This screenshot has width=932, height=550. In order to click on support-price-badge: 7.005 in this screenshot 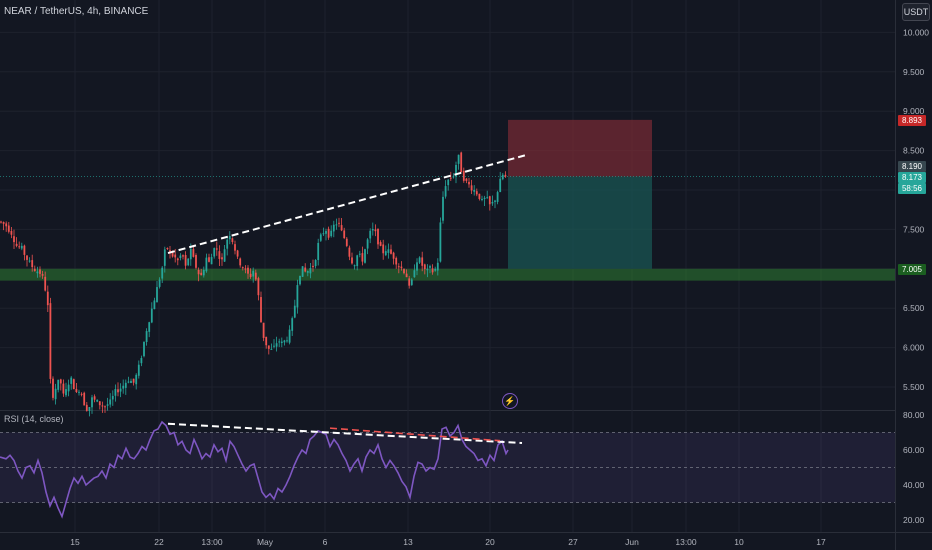, I will do `click(912, 269)`.